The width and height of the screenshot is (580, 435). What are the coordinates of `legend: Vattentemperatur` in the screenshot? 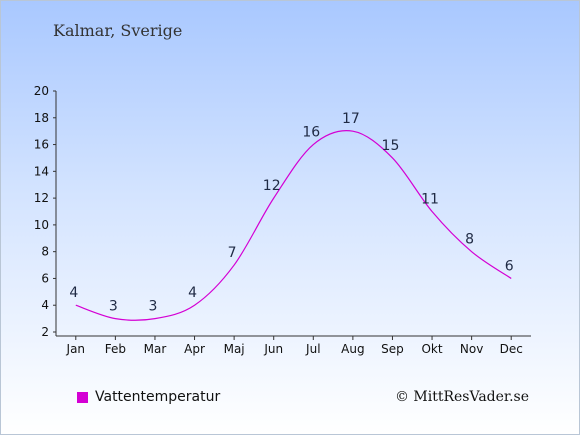 It's located at (148, 397).